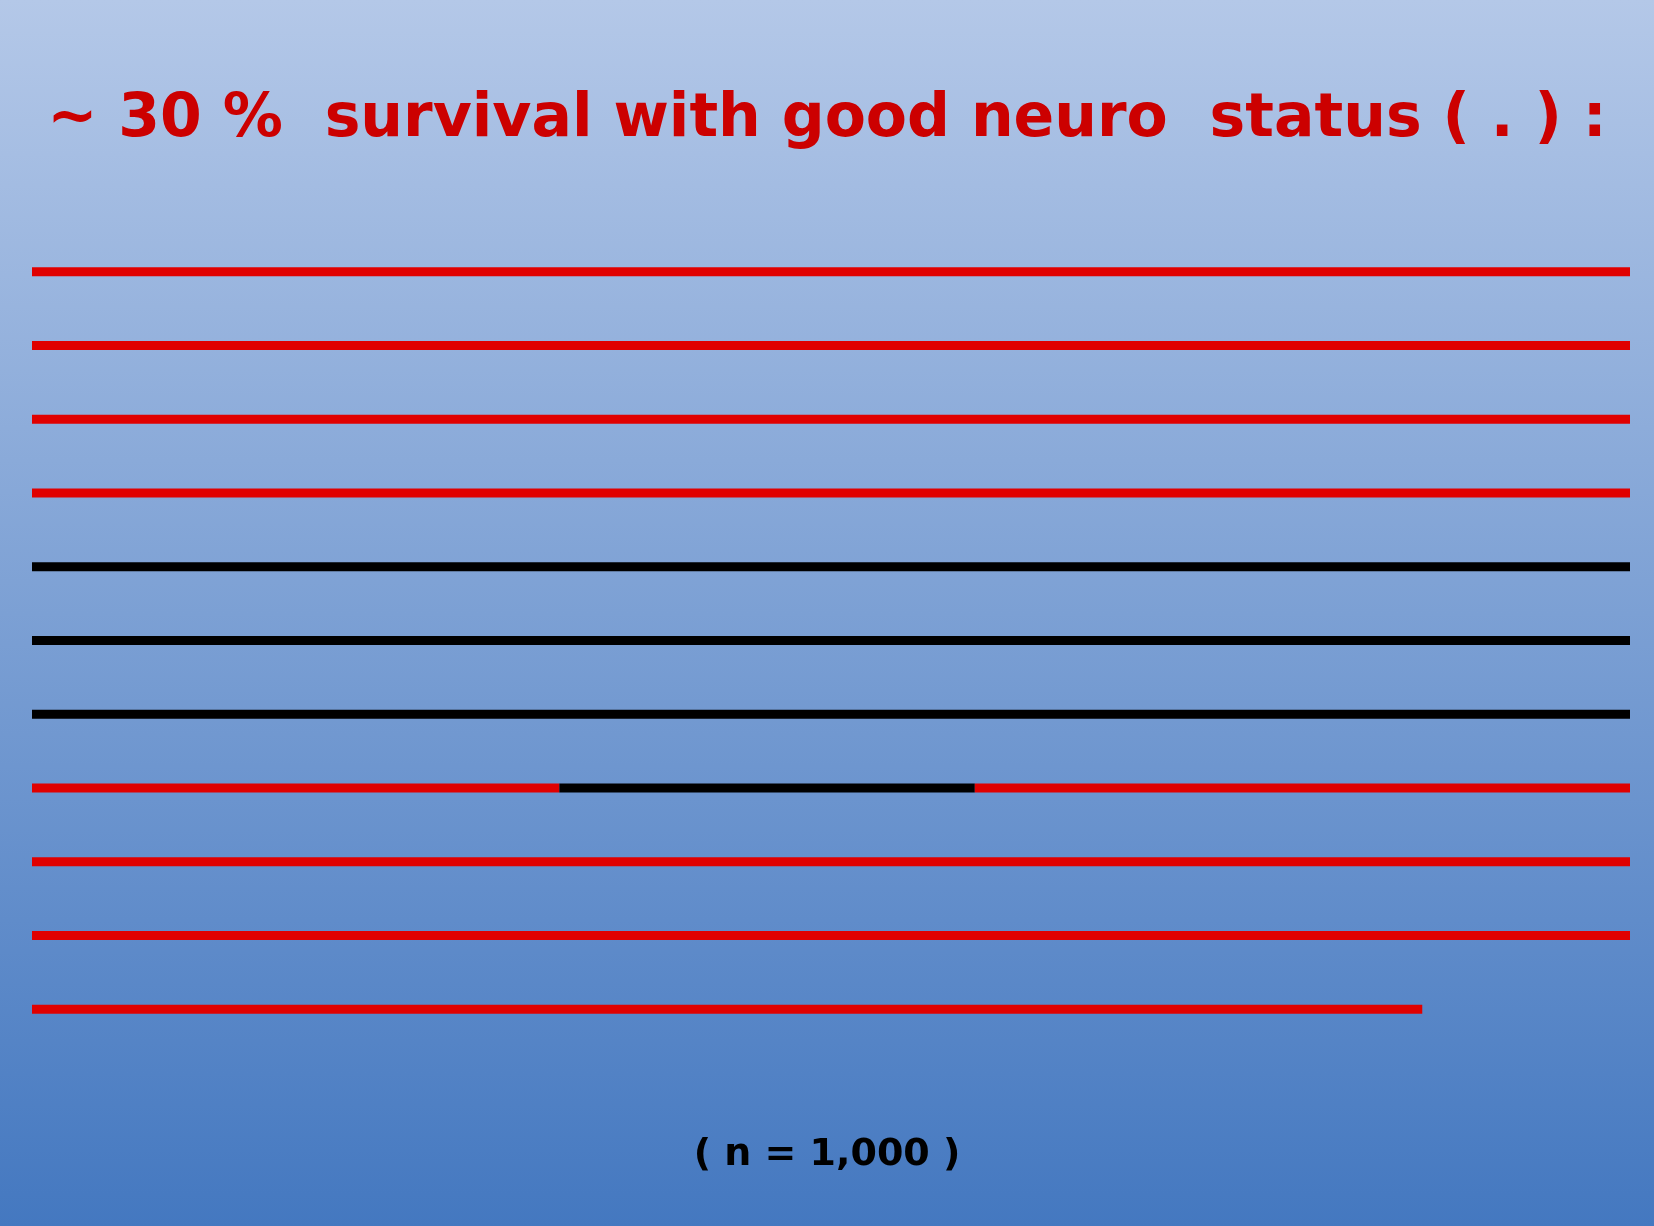 This screenshot has width=1654, height=1226. What do you see at coordinates (827, 1152) in the screenshot?
I see `text: ( n = 1,000 )` at bounding box center [827, 1152].